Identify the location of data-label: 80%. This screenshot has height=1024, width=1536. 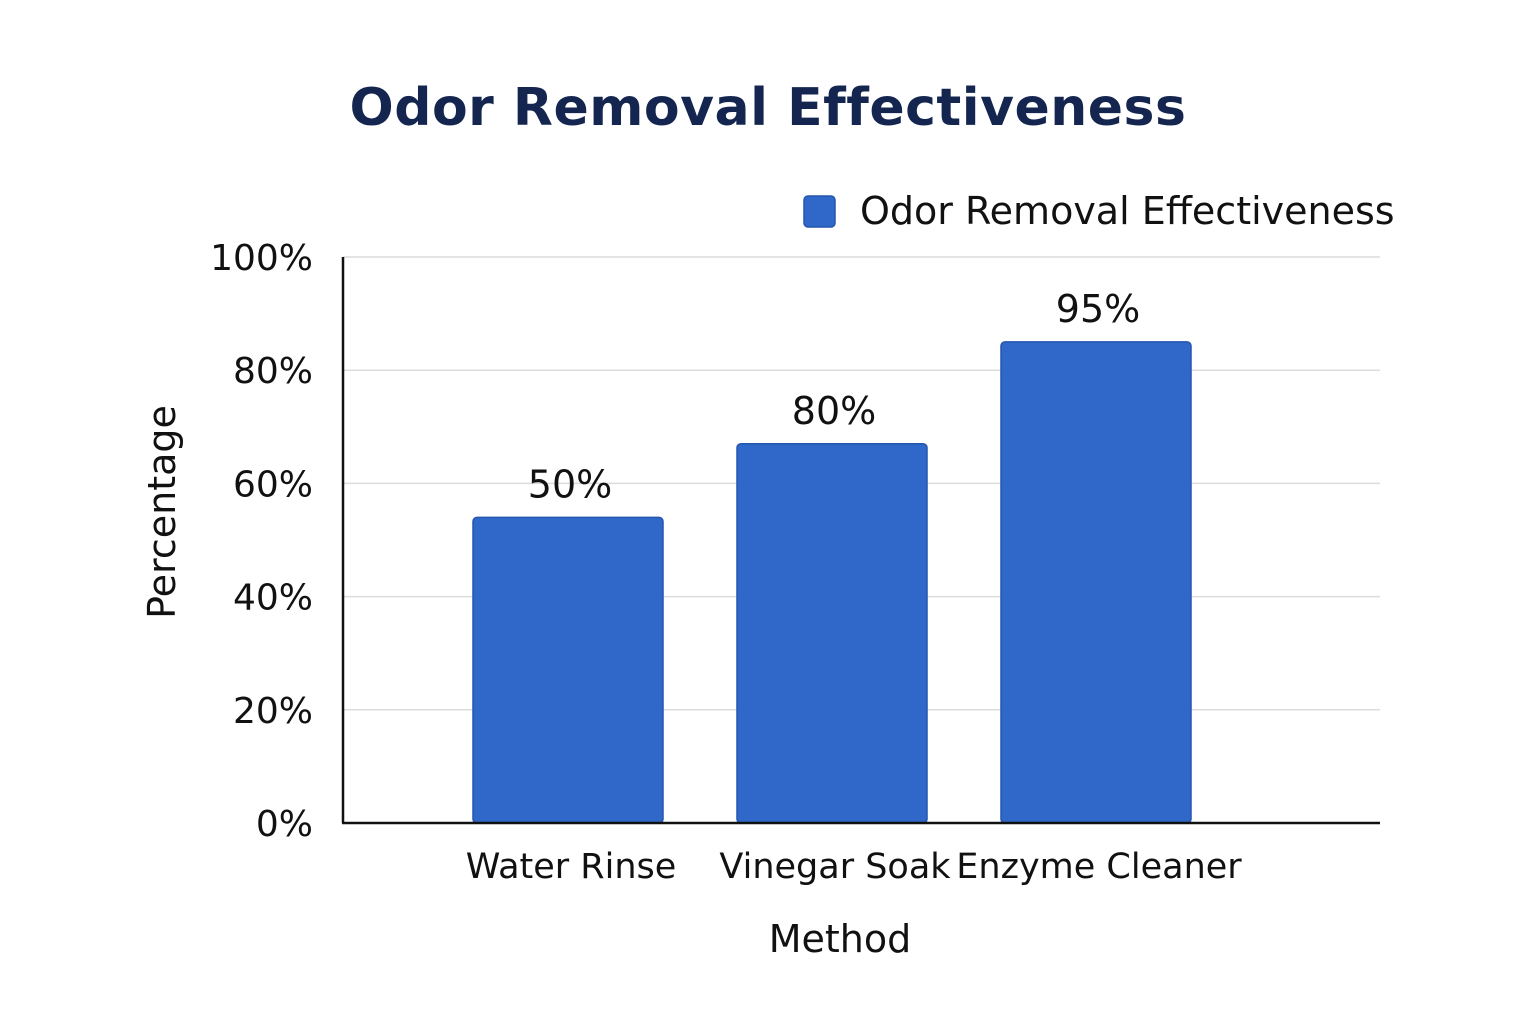
(834, 411).